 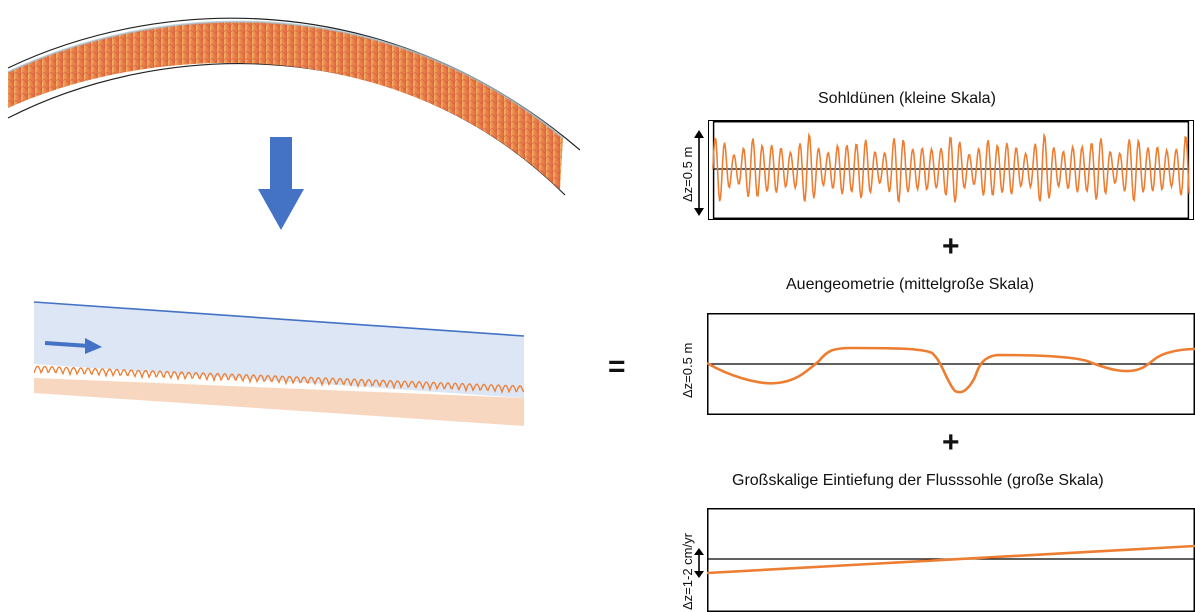 I want to click on plus-sign-2: +, so click(x=951, y=442).